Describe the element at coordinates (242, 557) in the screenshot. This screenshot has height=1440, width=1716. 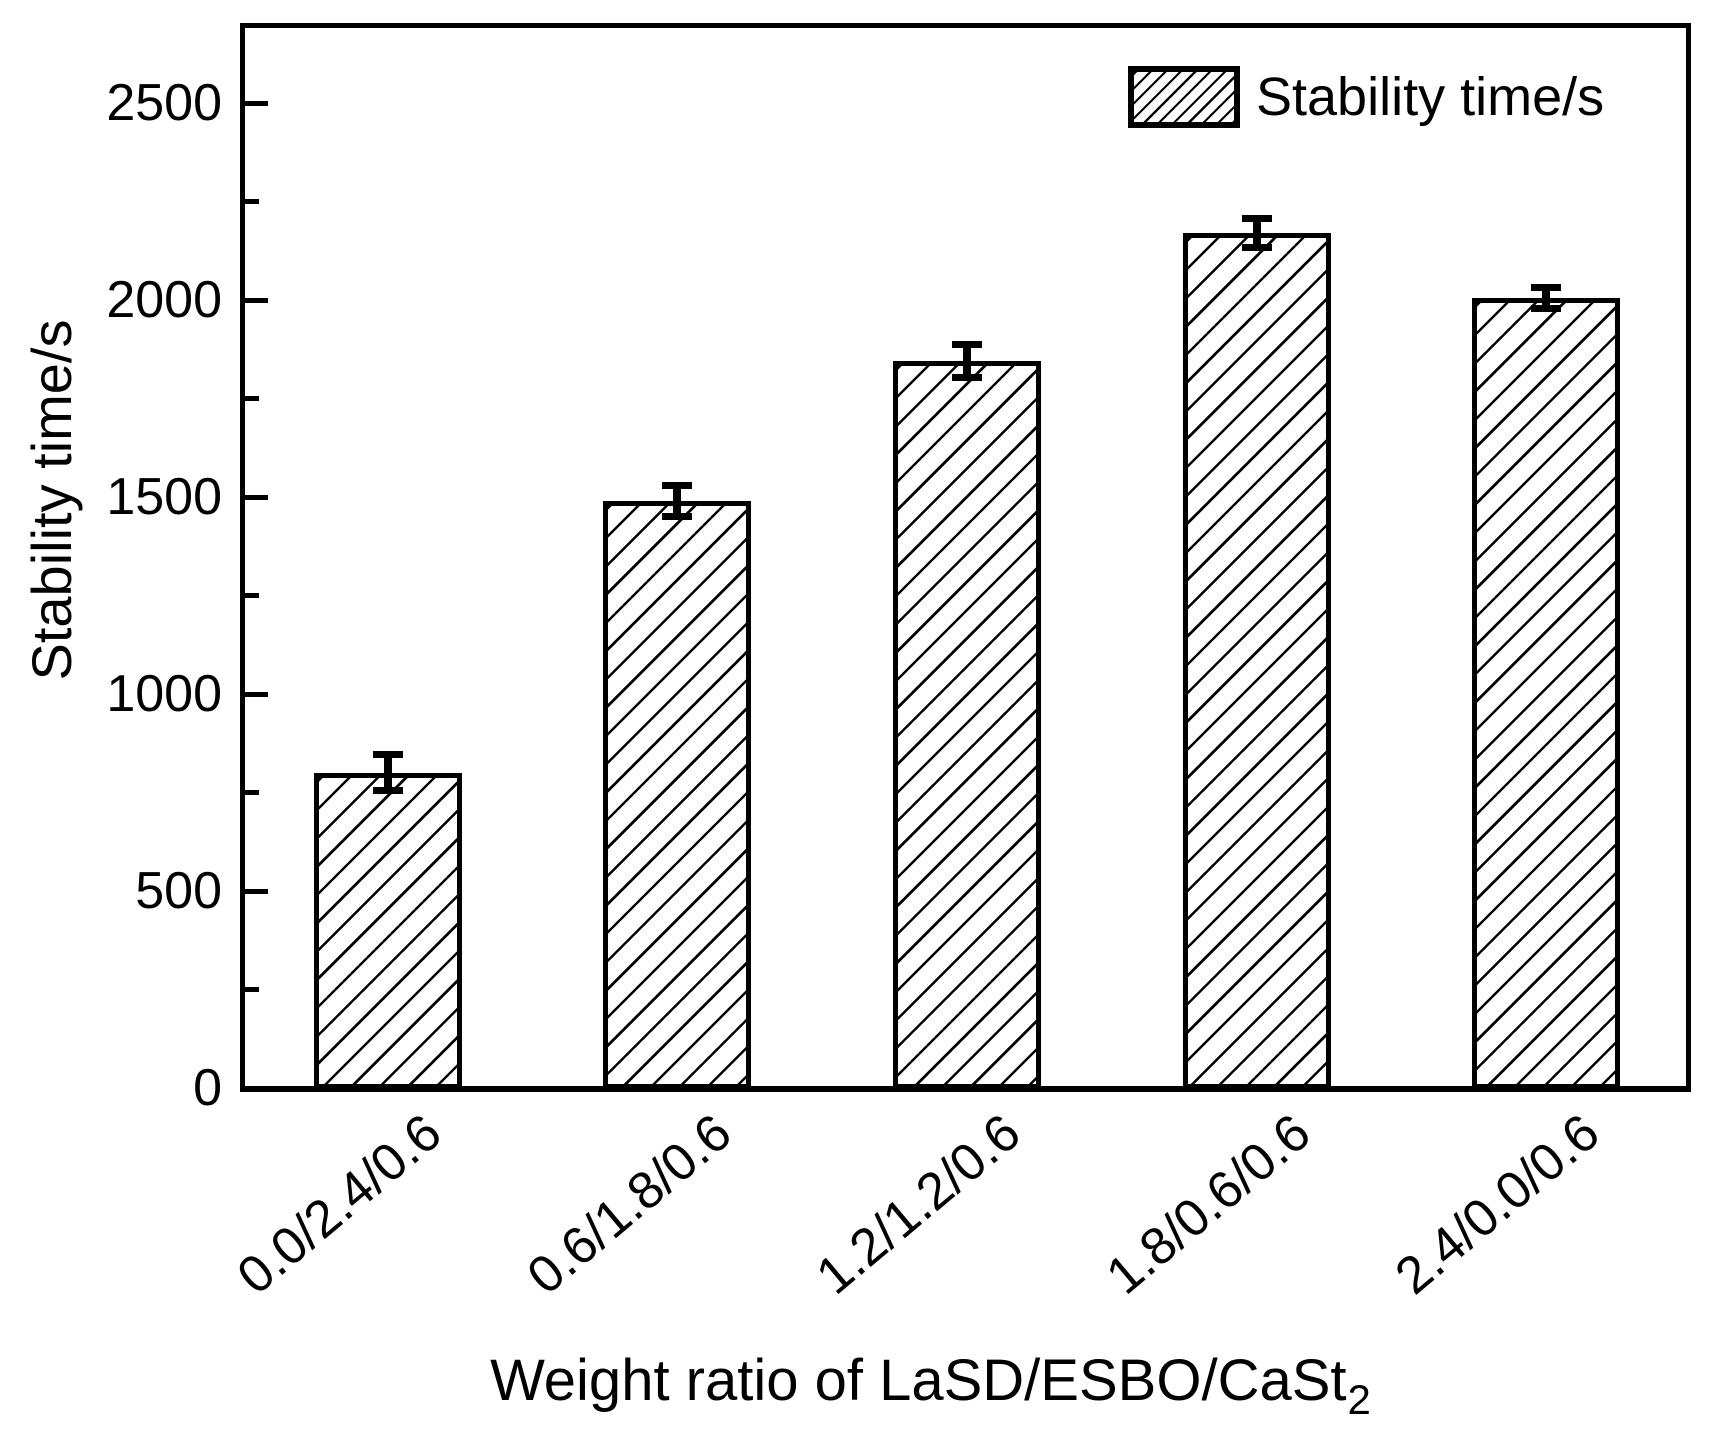
I see `plot-frame-left-spine` at that location.